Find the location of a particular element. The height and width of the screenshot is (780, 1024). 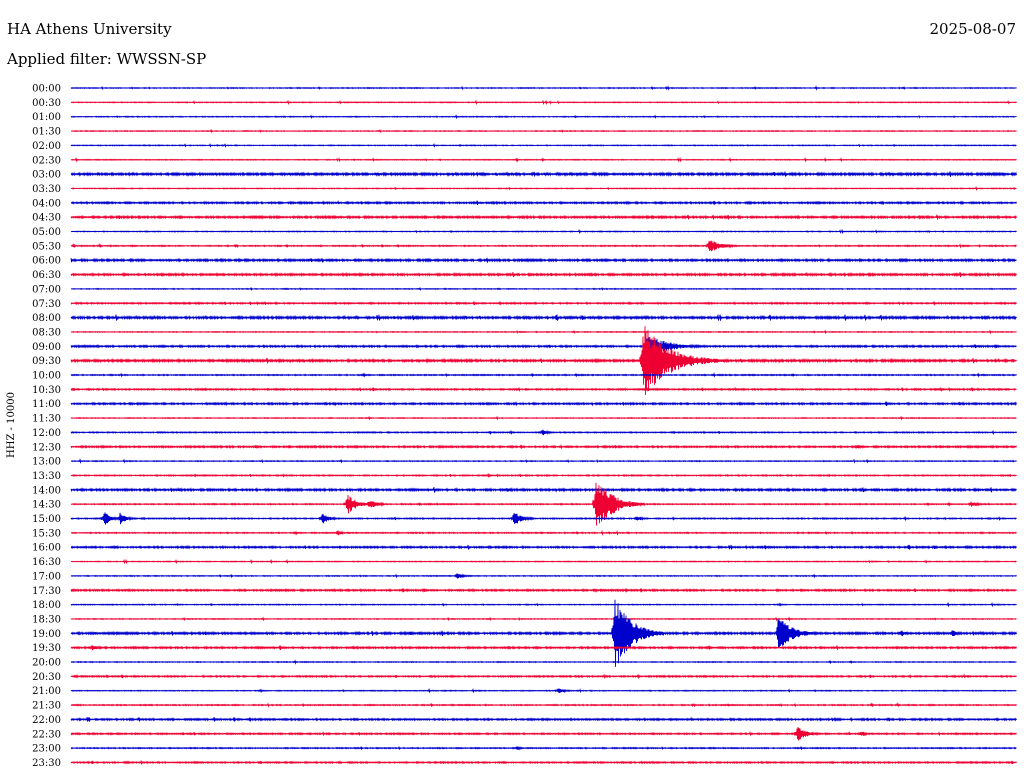

row-time-label: 04:30 is located at coordinates (46, 218).